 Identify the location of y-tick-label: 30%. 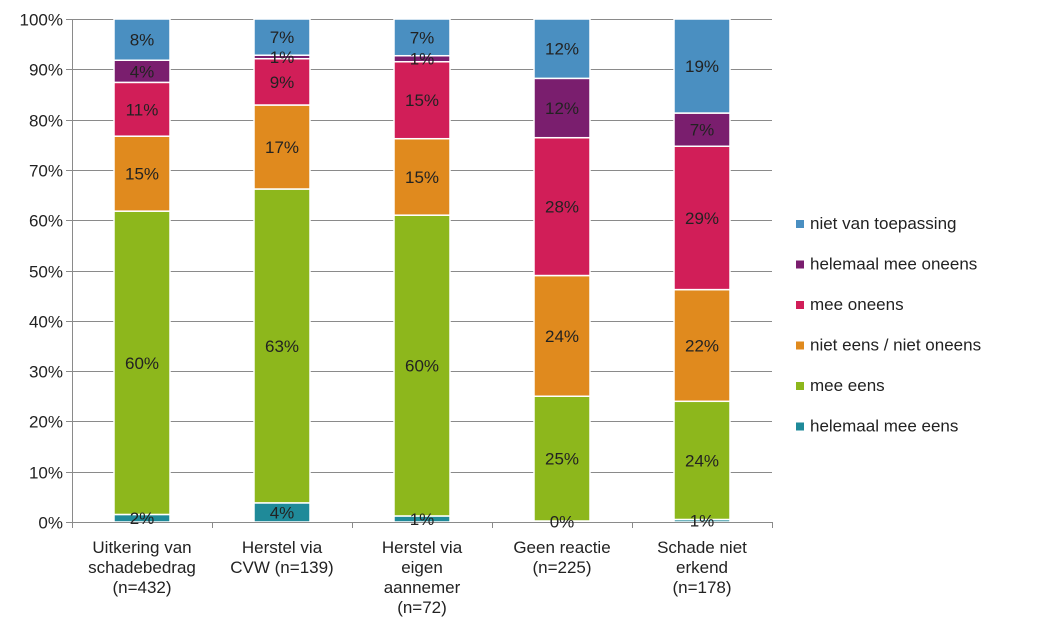
(46, 372).